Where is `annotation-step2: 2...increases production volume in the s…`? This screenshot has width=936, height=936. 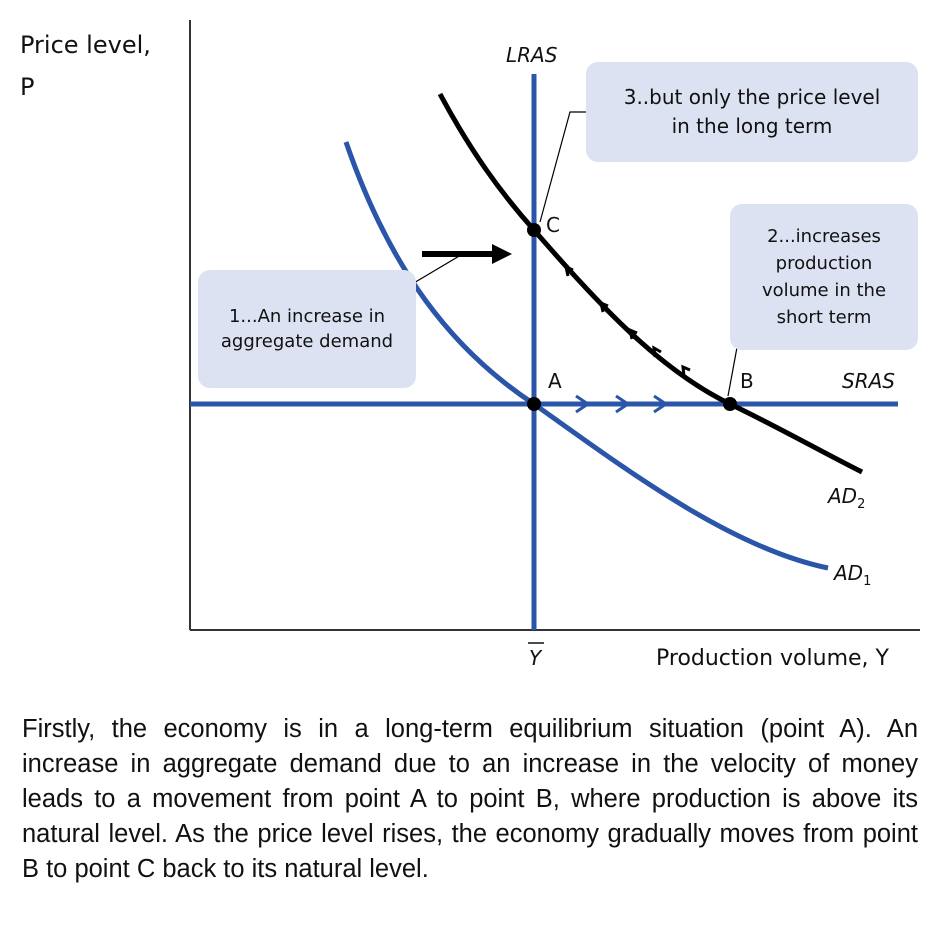
annotation-step2: 2...increases production volume in the s… is located at coordinates (824, 277).